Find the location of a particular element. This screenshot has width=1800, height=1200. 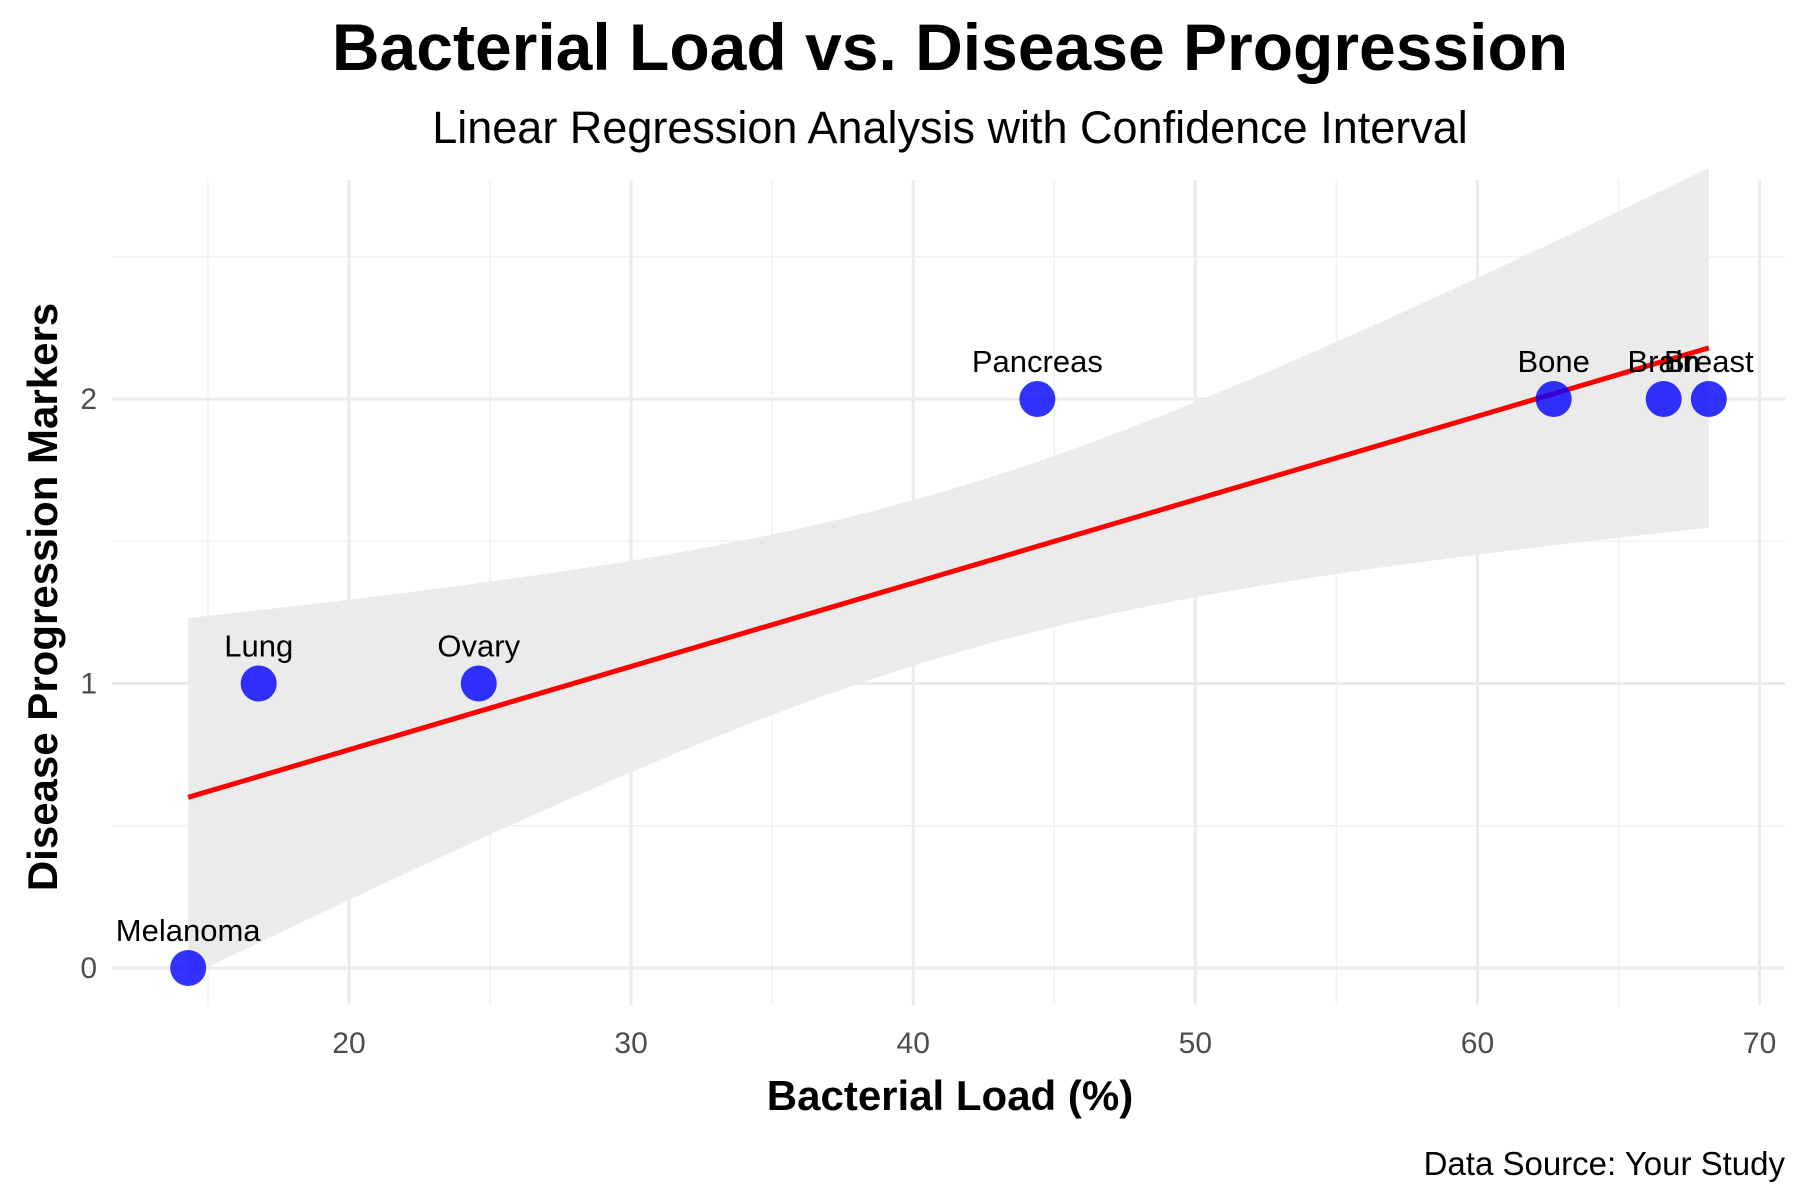

point-label-ovary: Ovary is located at coordinates (478, 646).